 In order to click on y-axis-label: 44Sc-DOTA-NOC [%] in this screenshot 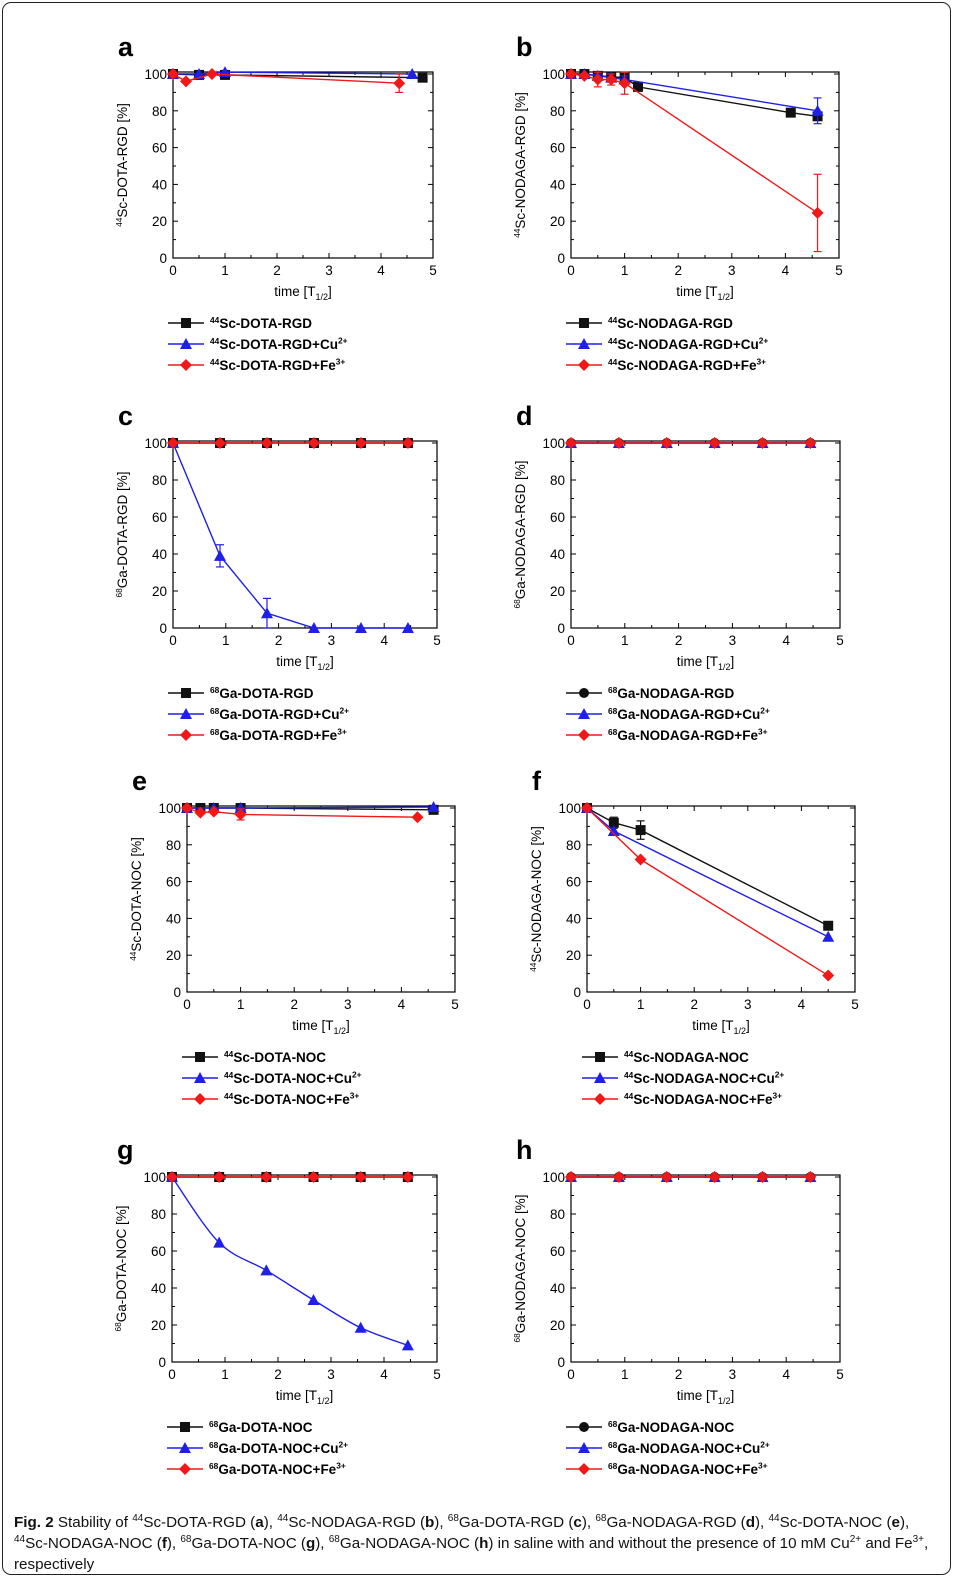, I will do `click(136, 899)`.